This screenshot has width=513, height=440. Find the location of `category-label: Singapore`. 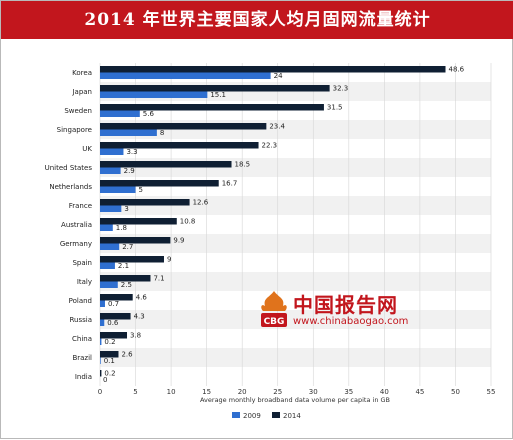

category-label: Singapore is located at coordinates (74, 130).